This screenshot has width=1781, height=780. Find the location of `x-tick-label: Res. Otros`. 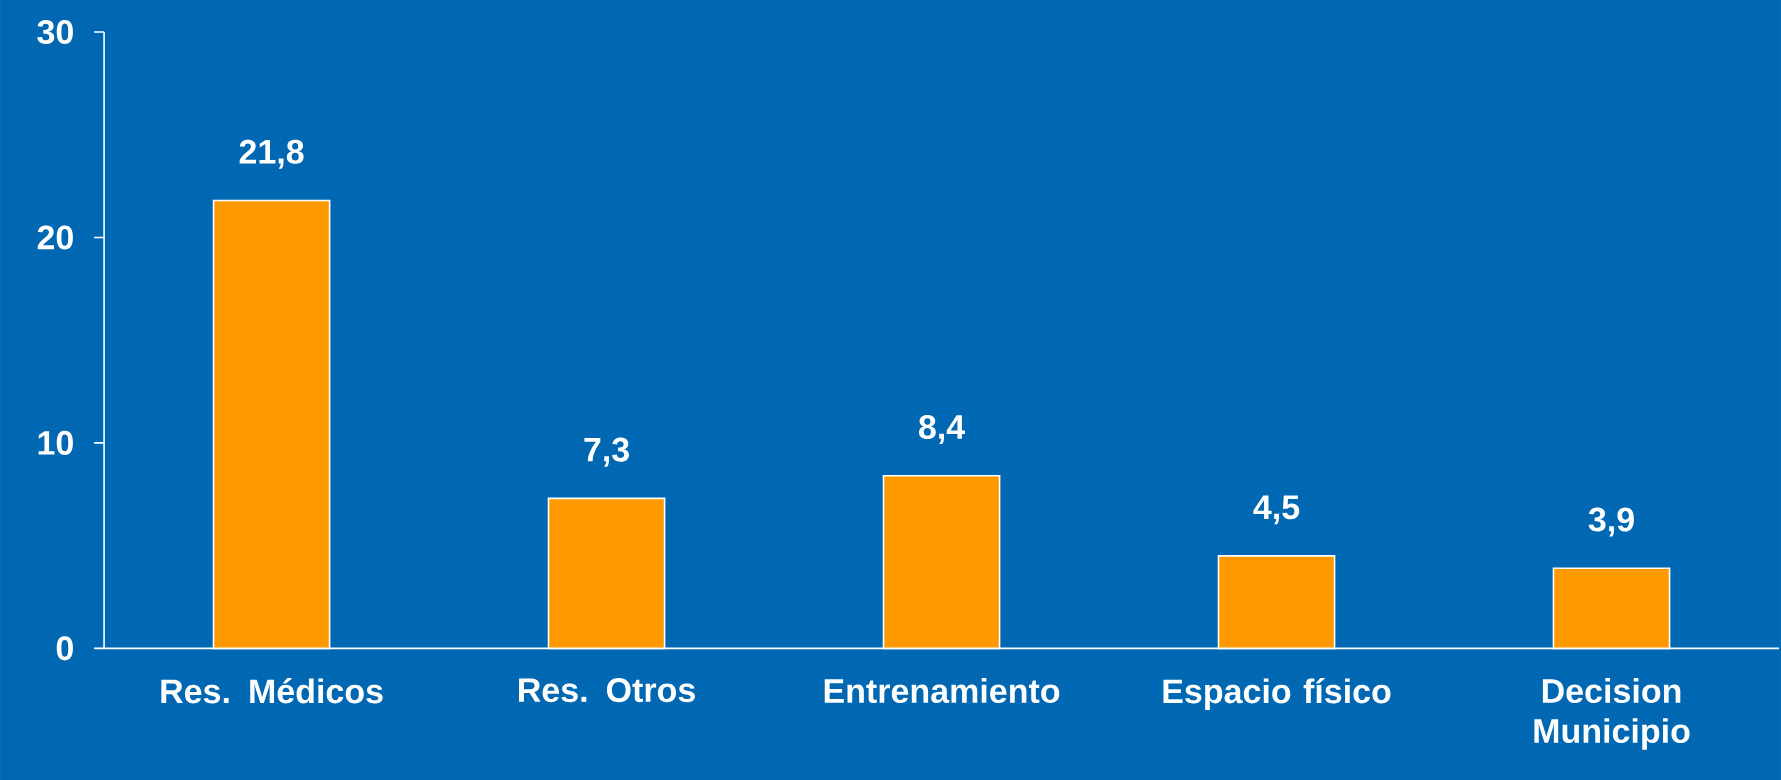

x-tick-label: Res. Otros is located at coordinates (607, 689).